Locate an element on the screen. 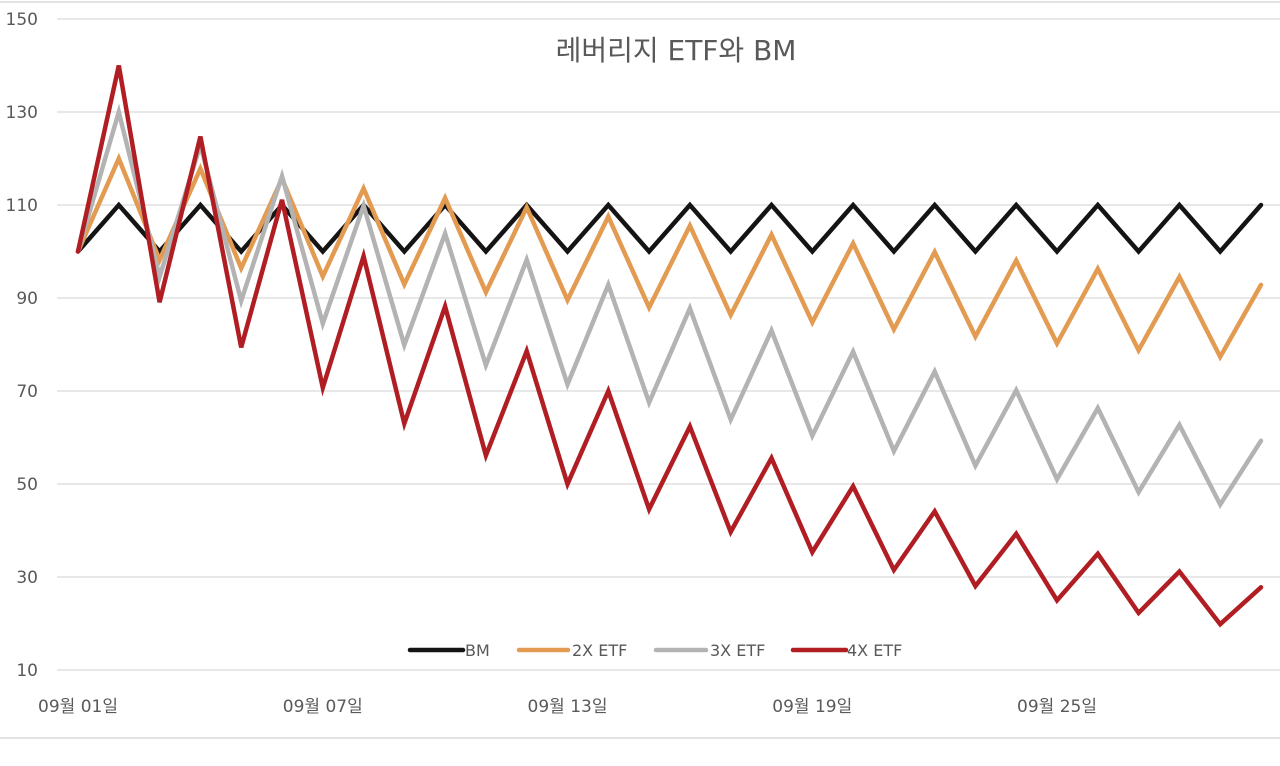 This screenshot has width=1280, height=766. legend-label: BM is located at coordinates (477, 650).